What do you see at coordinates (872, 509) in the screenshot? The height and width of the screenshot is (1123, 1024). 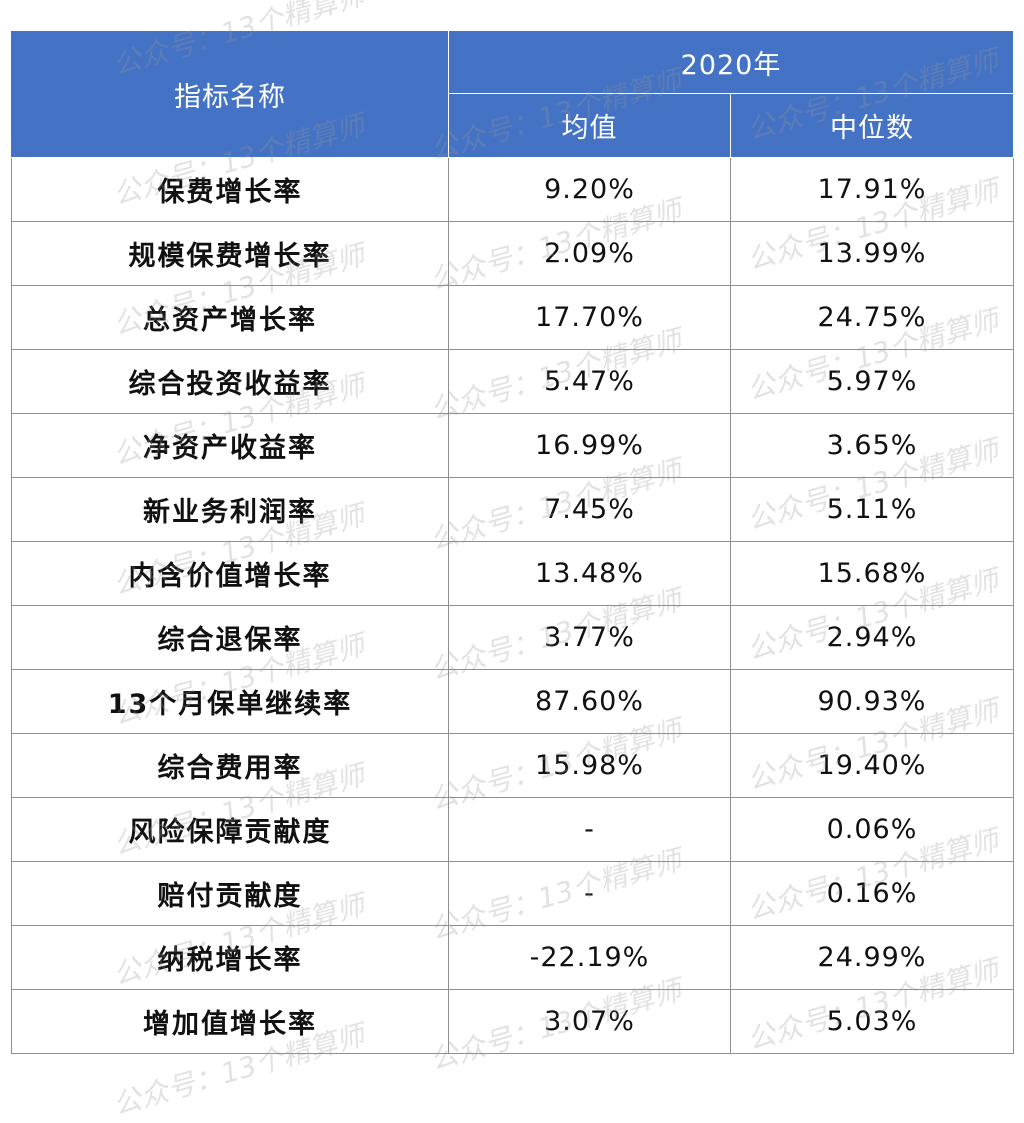 I see `median-value-cell: 5.11%` at bounding box center [872, 509].